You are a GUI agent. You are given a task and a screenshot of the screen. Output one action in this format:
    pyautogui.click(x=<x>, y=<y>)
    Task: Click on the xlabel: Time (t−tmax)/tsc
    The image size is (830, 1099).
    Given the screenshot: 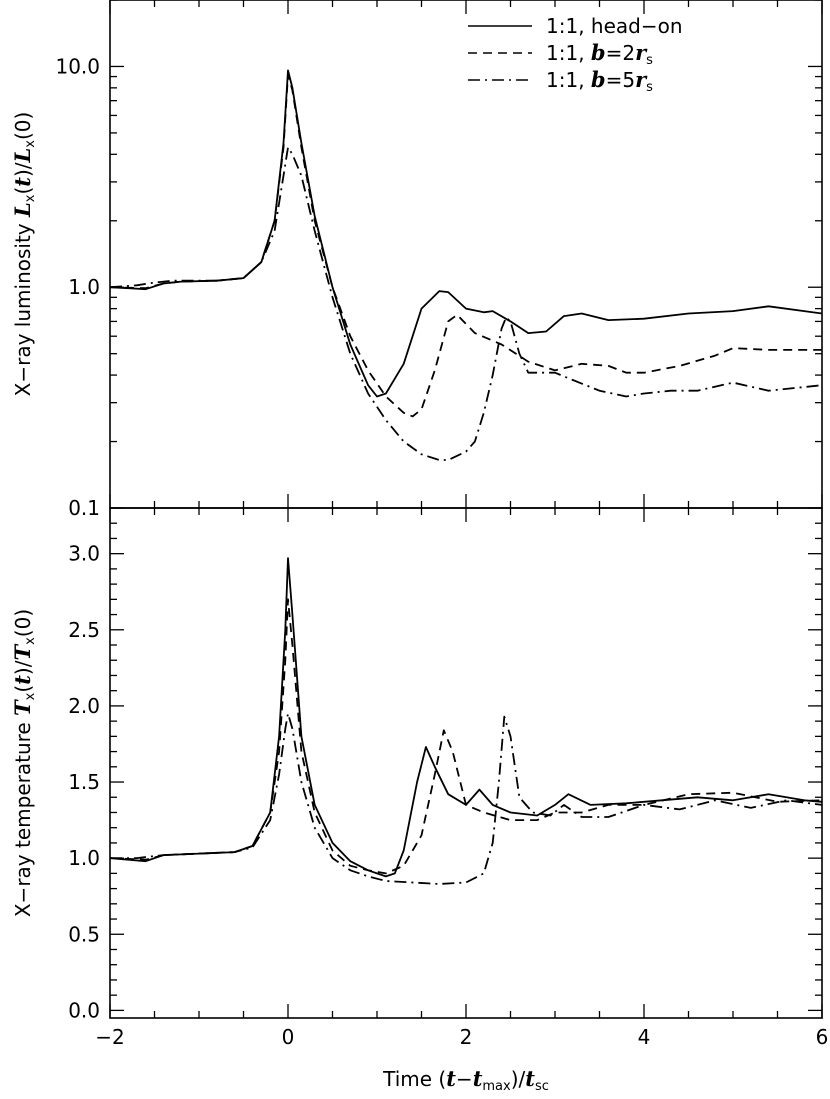 What is the action you would take?
    pyautogui.click(x=465, y=1080)
    